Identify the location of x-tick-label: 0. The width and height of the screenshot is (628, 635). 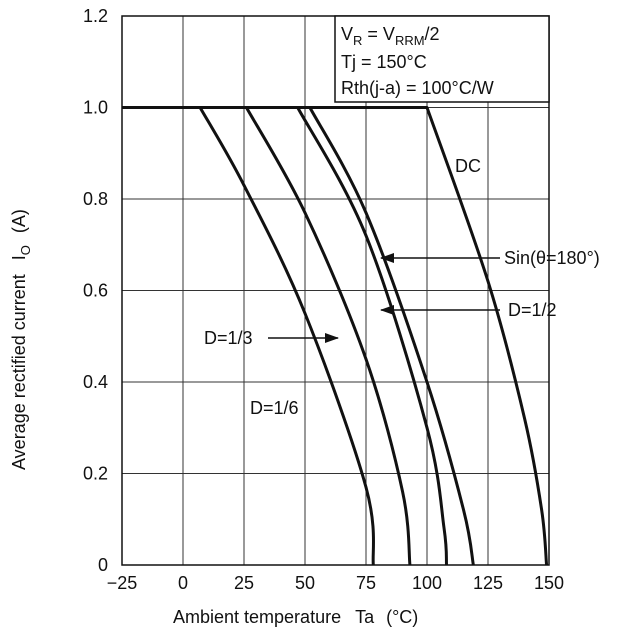
(183, 583).